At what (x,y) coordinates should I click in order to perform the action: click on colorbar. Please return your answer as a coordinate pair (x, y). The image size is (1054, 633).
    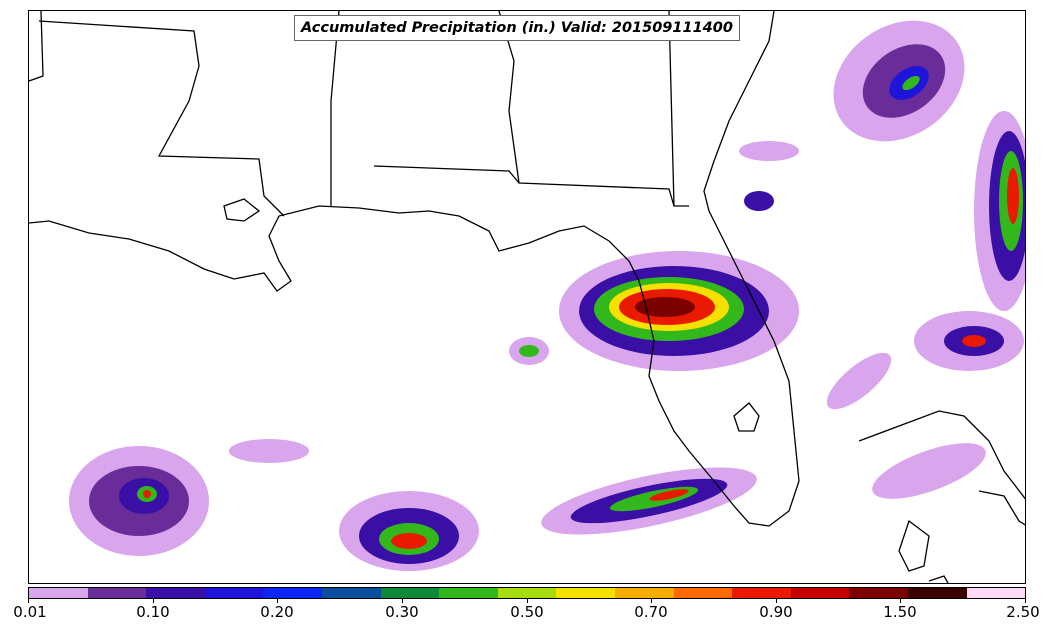
    Looking at the image, I should click on (527, 593).